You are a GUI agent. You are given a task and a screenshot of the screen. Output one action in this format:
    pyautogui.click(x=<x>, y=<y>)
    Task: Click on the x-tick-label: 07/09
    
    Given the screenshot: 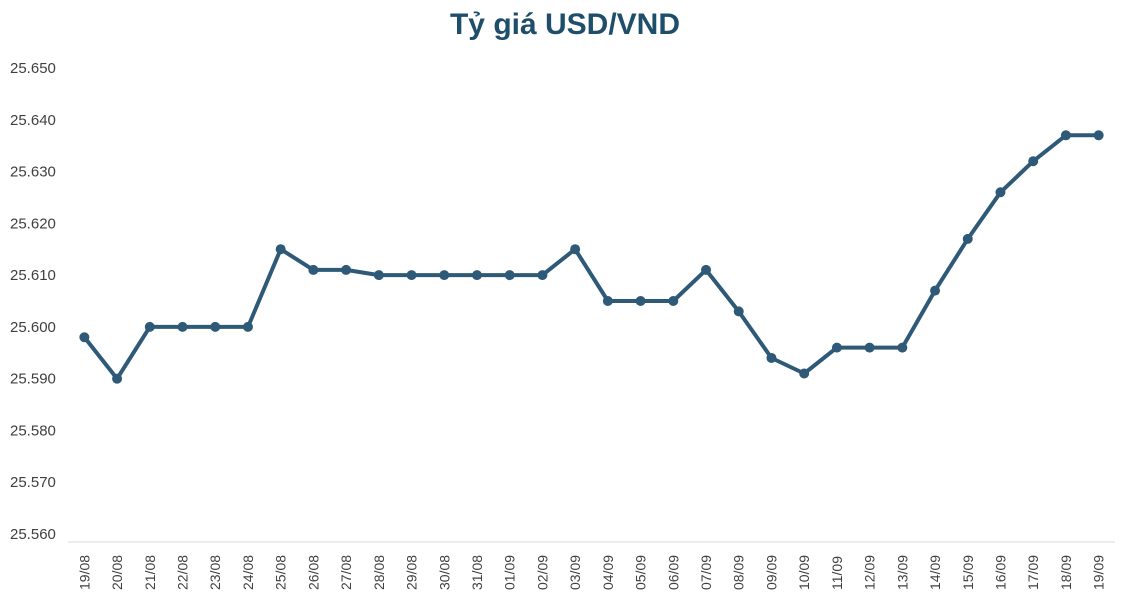 What is the action you would take?
    pyautogui.click(x=706, y=572)
    